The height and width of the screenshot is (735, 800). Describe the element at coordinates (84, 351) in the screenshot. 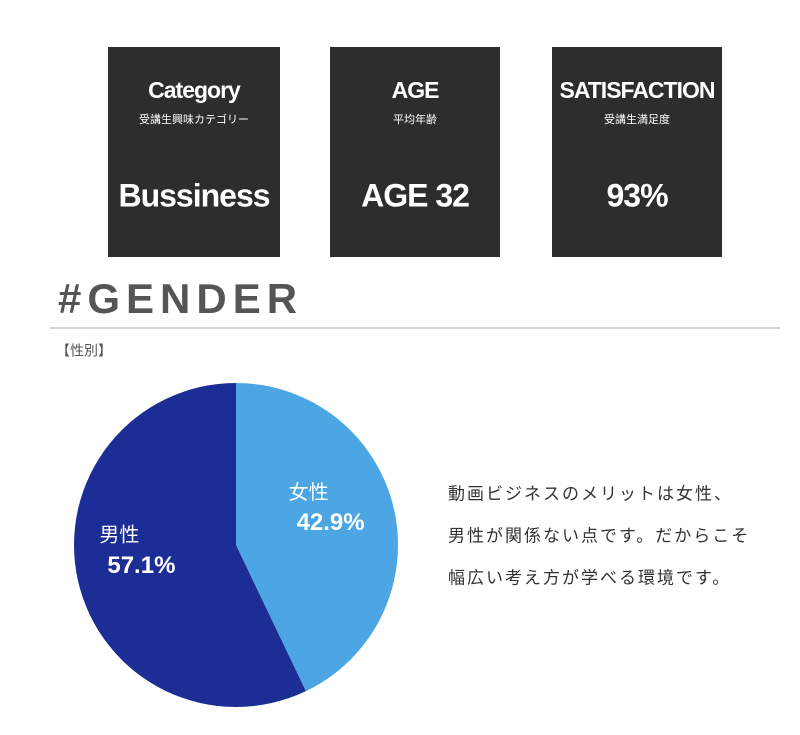

I see `section-subtitle: 【性別】` at that location.